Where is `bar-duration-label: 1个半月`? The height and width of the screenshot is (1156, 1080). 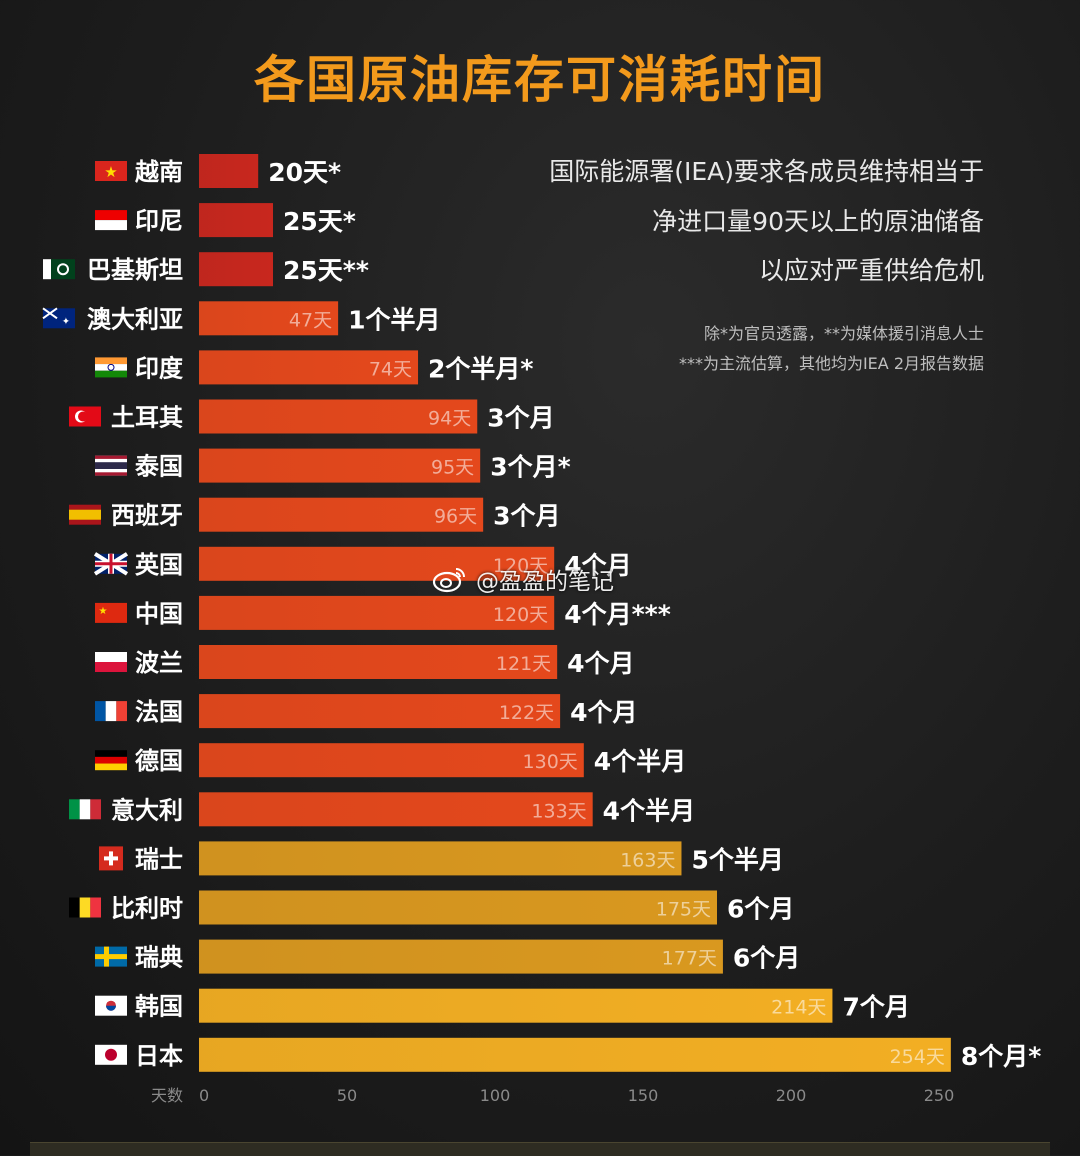
bar-duration-label: 1个半月 is located at coordinates (394, 319).